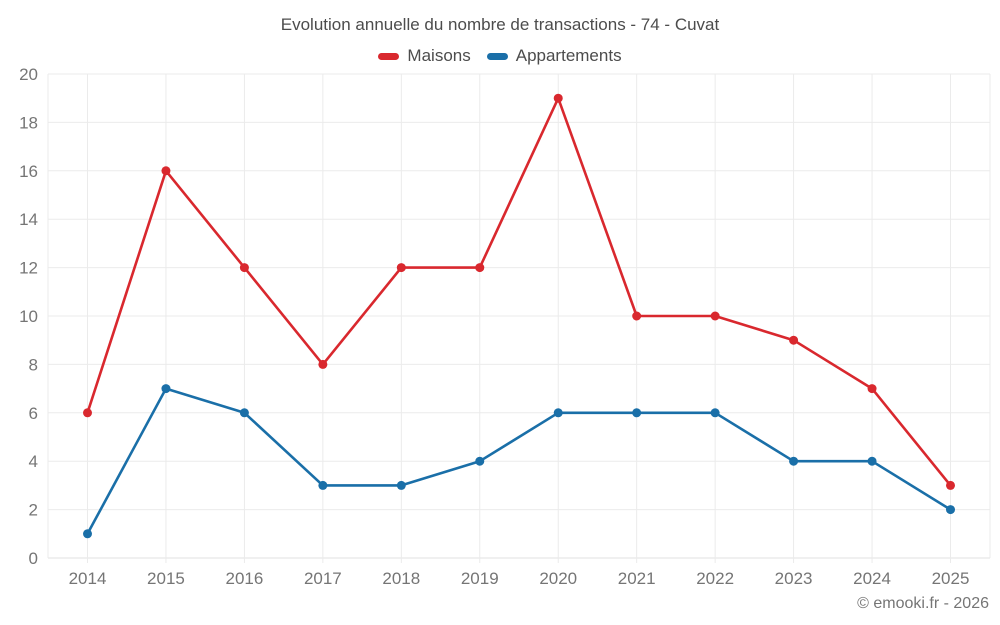 The height and width of the screenshot is (625, 1000). Describe the element at coordinates (33, 510) in the screenshot. I see `y-axis-tick-label: 2` at that location.